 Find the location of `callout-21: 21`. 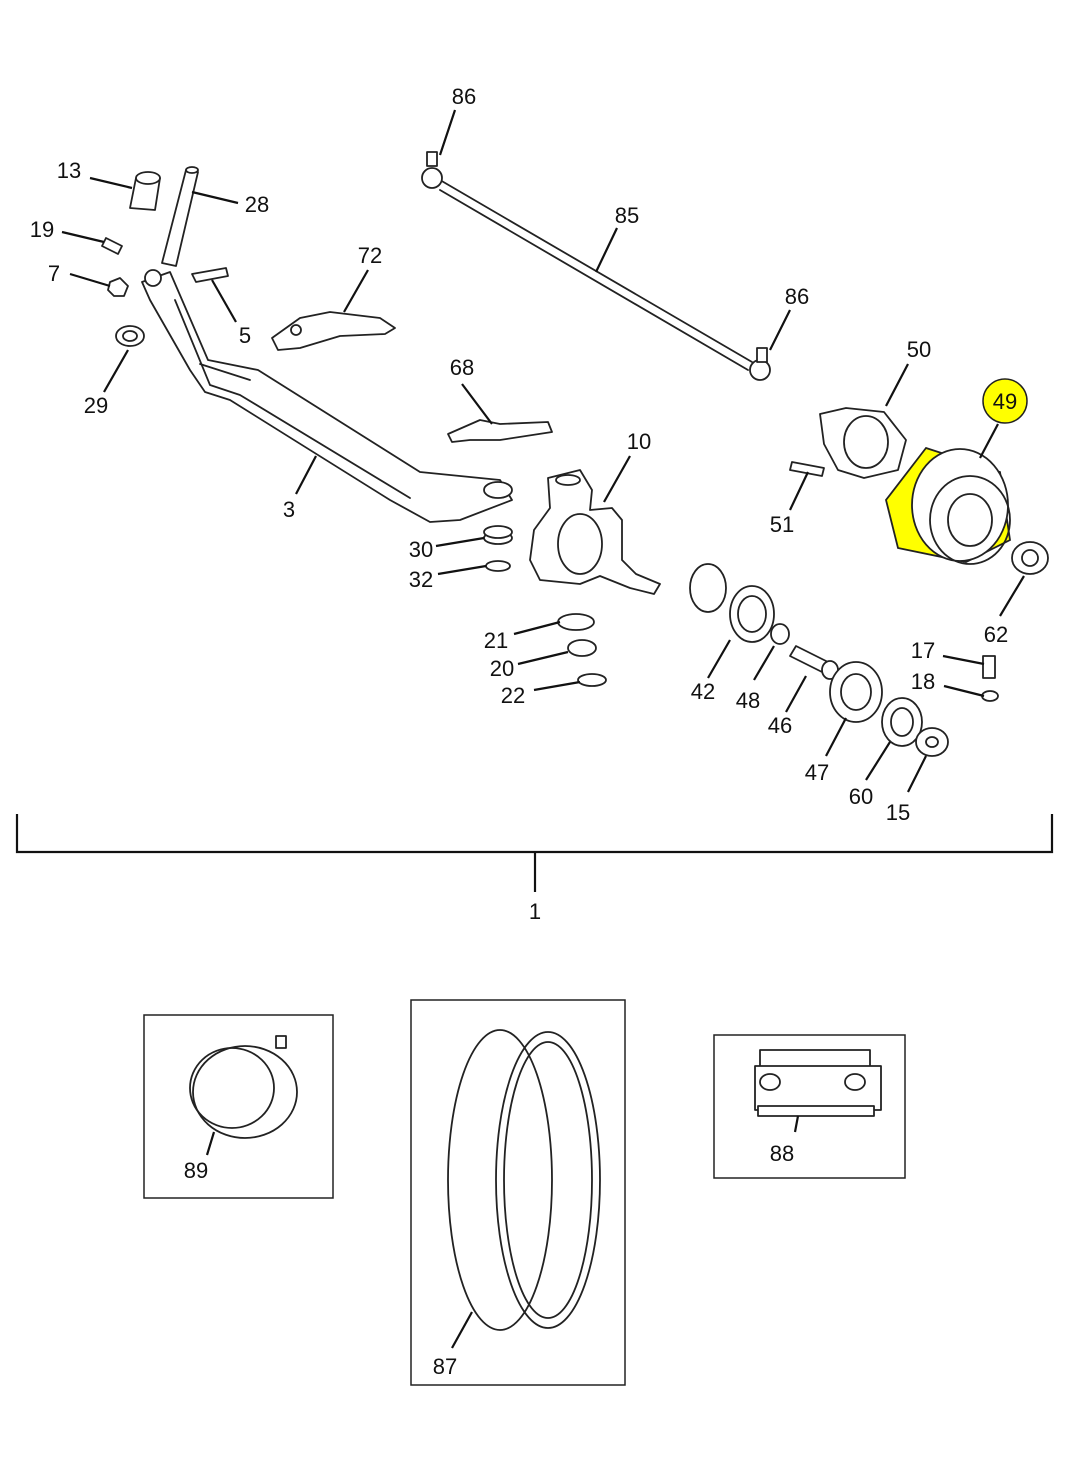

callout-21: 21 is located at coordinates (496, 640).